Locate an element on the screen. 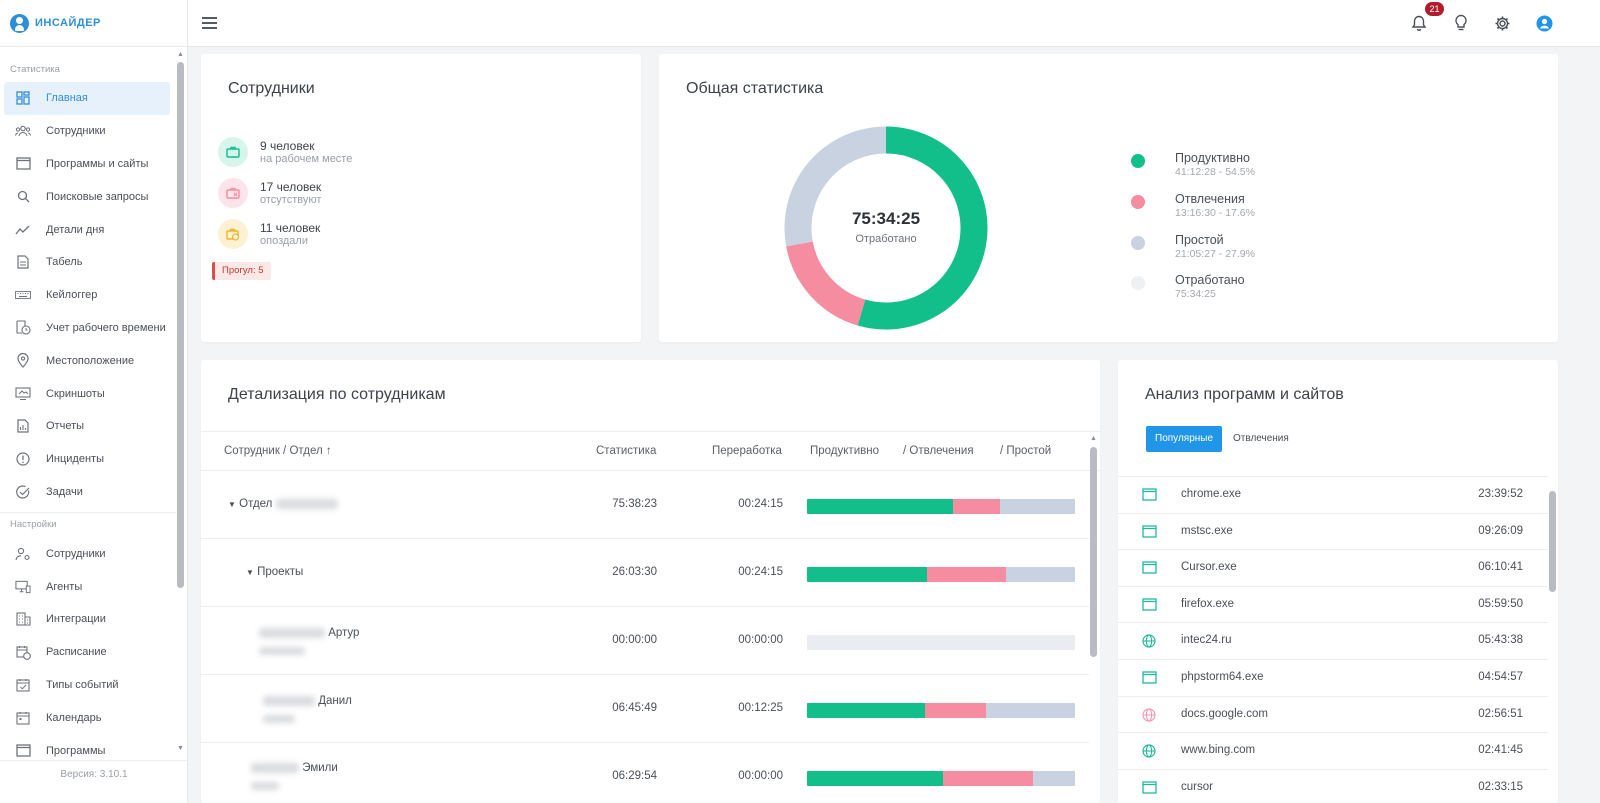  truant-badge: Прогул: 5 is located at coordinates (241, 271).